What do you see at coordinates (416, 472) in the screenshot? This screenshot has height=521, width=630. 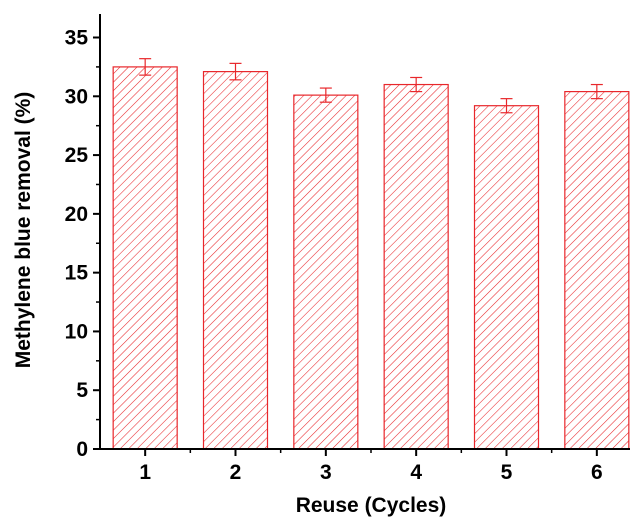 I see `x-tick-label-4: 4` at bounding box center [416, 472].